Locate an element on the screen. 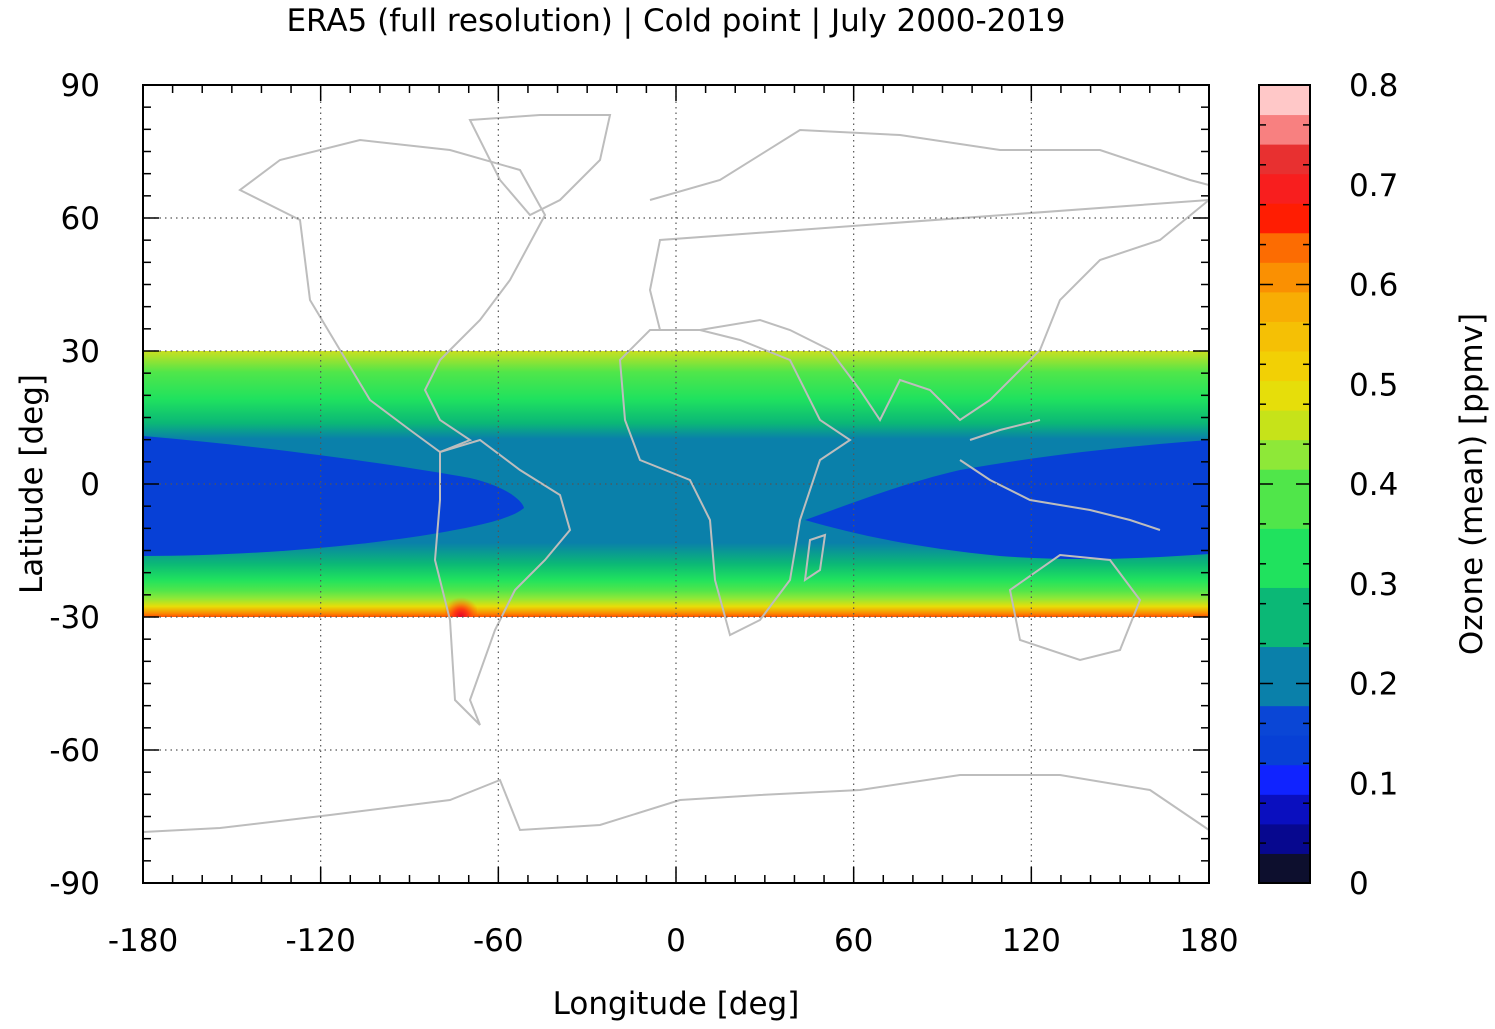 This screenshot has height=1029, width=1495. coastline-madagascar is located at coordinates (815, 558).